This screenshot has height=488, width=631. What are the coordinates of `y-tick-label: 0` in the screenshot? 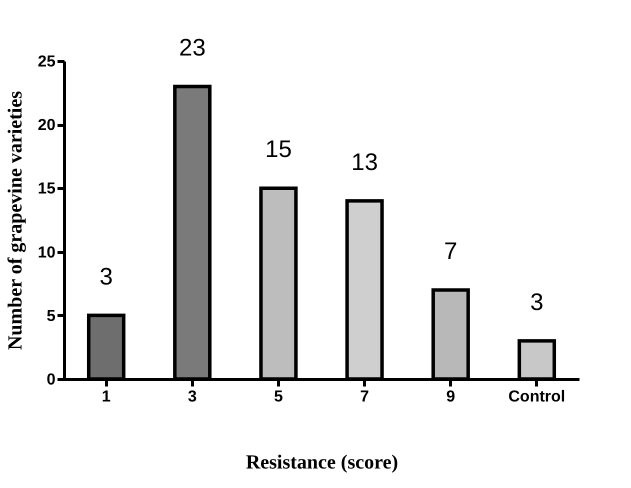 It's located at (51, 380).